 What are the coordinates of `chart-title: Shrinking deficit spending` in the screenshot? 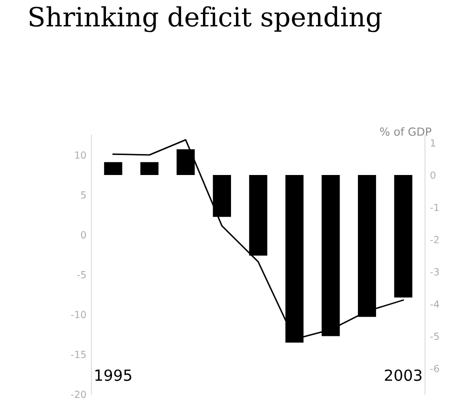 It's located at (206, 19).